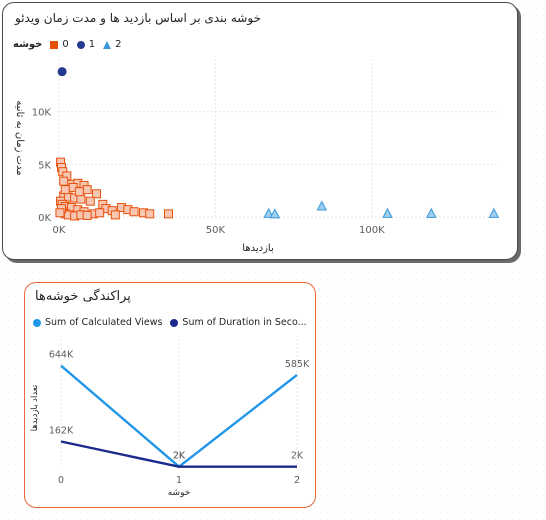 This screenshot has width=546, height=520. What do you see at coordinates (297, 364) in the screenshot?
I see `data-label: 585K` at bounding box center [297, 364].